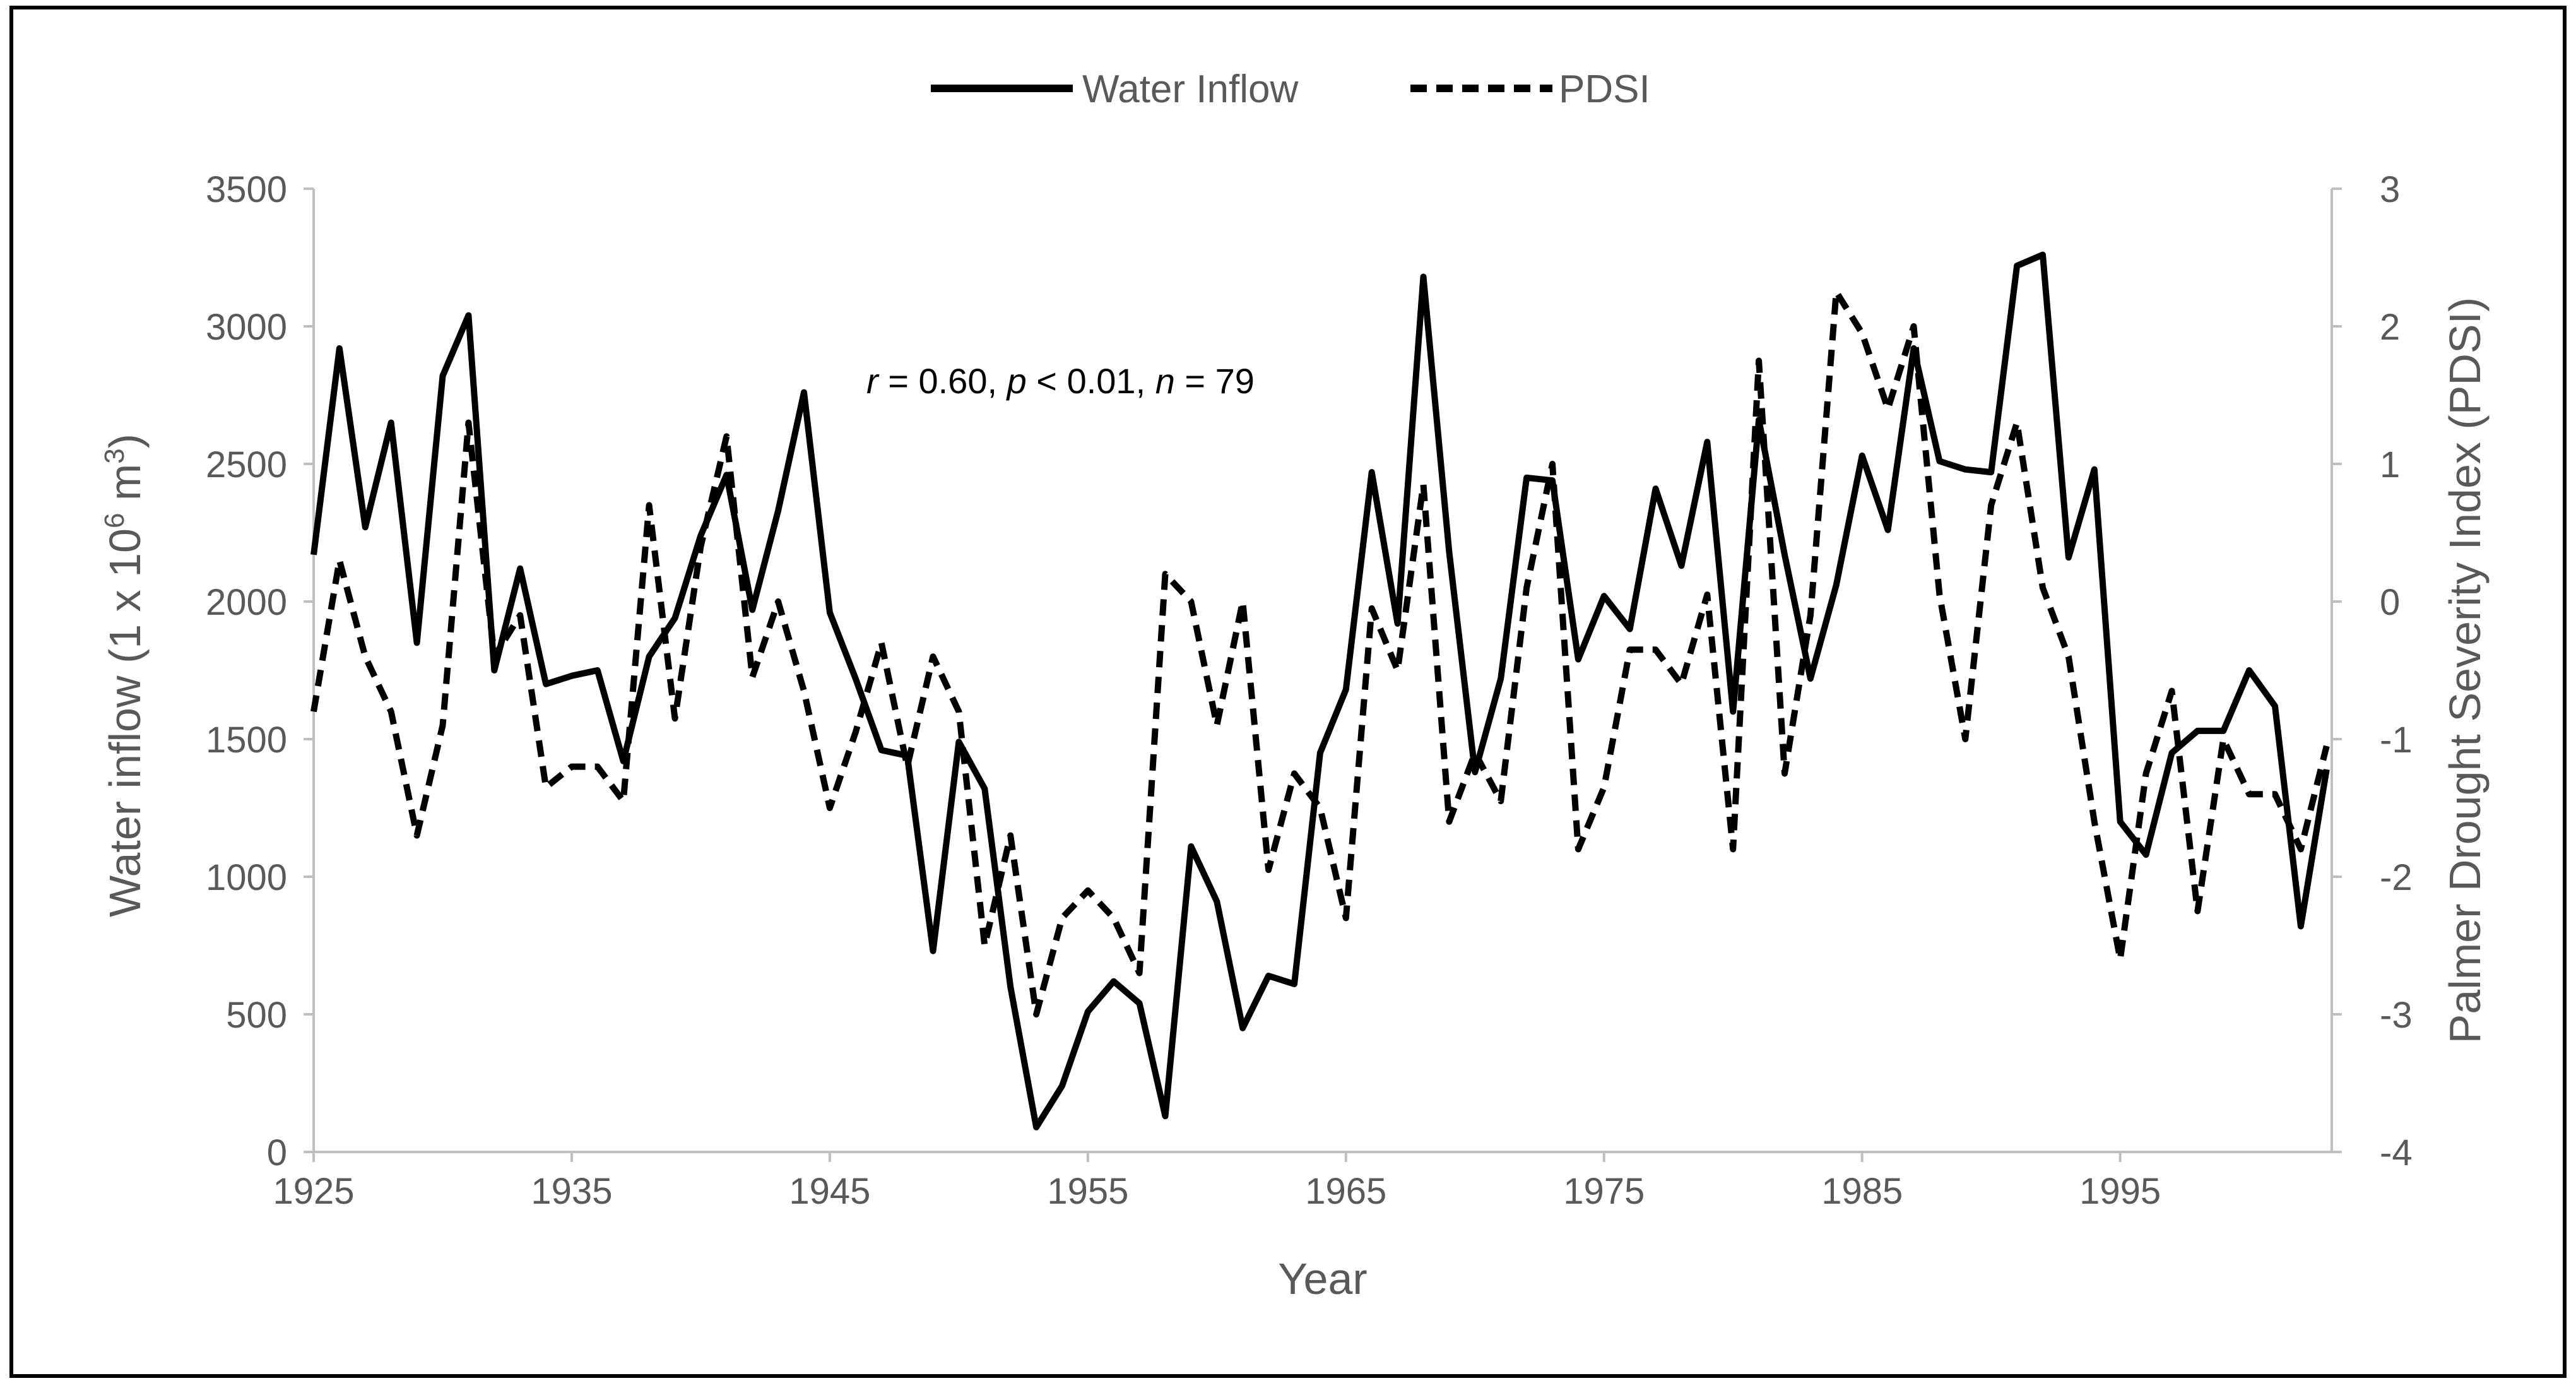  What do you see at coordinates (1190, 89) in the screenshot?
I see `legend-label-water-inflow: Water Inflow` at bounding box center [1190, 89].